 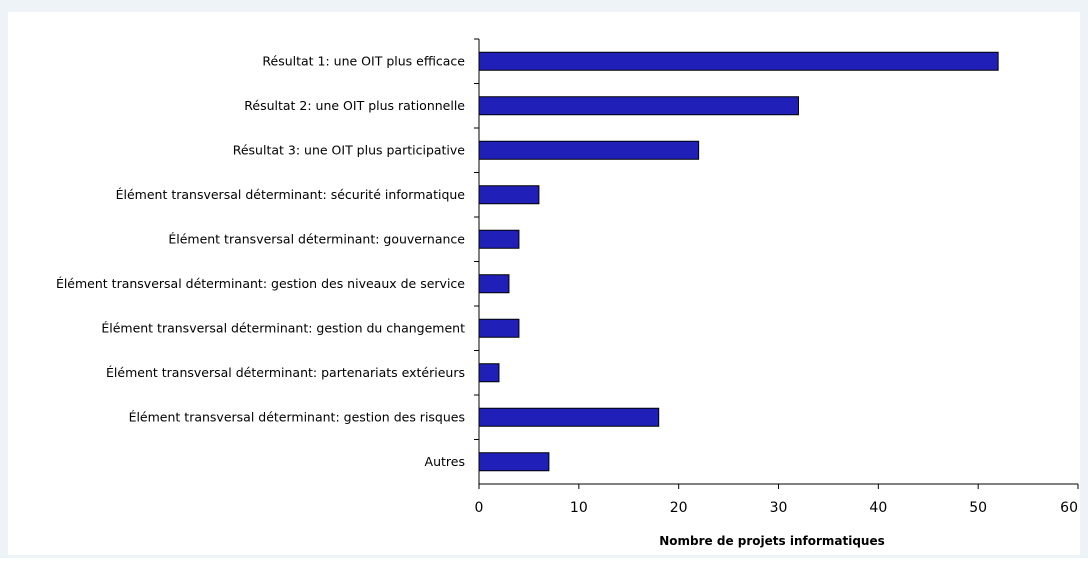 What do you see at coordinates (349, 149) in the screenshot?
I see `category-label: Résultat 3: une OIT plus participative` at bounding box center [349, 149].